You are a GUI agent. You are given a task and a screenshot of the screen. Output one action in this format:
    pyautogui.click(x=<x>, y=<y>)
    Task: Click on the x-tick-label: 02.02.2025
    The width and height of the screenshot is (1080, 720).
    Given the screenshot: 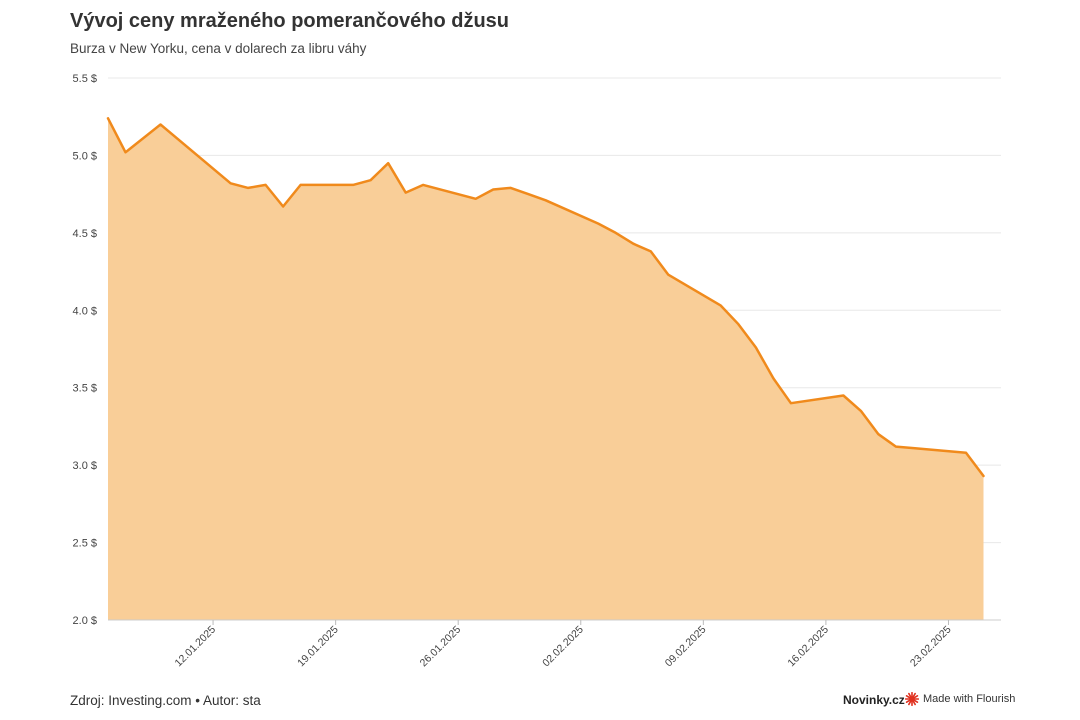 What is the action you would take?
    pyautogui.click(x=563, y=647)
    